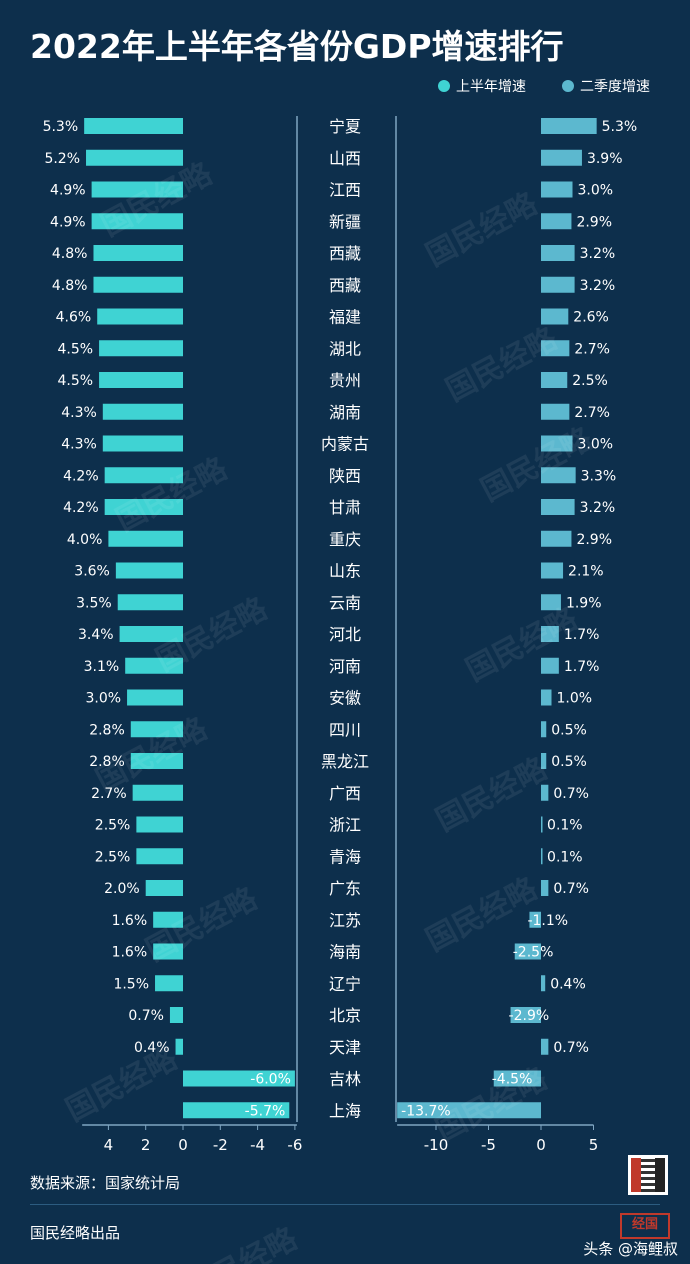  I want to click on province-label: 上海, so click(345, 1110).